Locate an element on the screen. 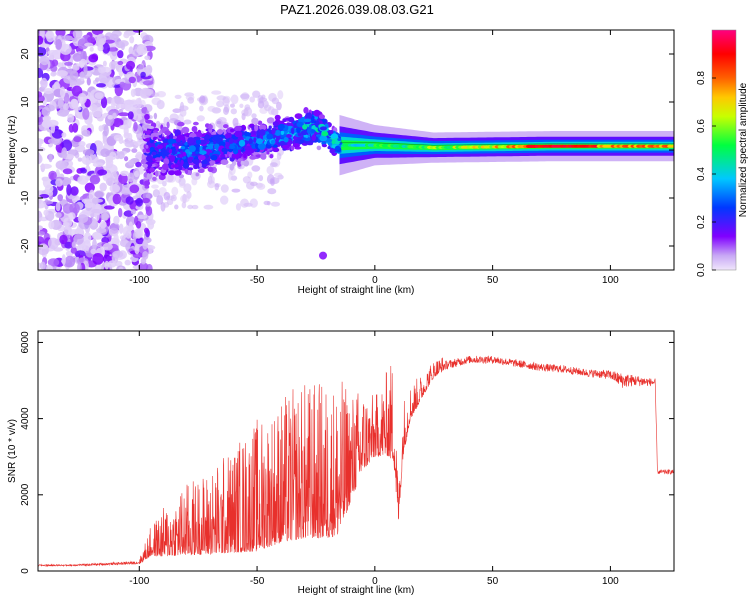 The height and width of the screenshot is (600, 750). spectrogram-y-tick-label: 10 is located at coordinates (25, 102).